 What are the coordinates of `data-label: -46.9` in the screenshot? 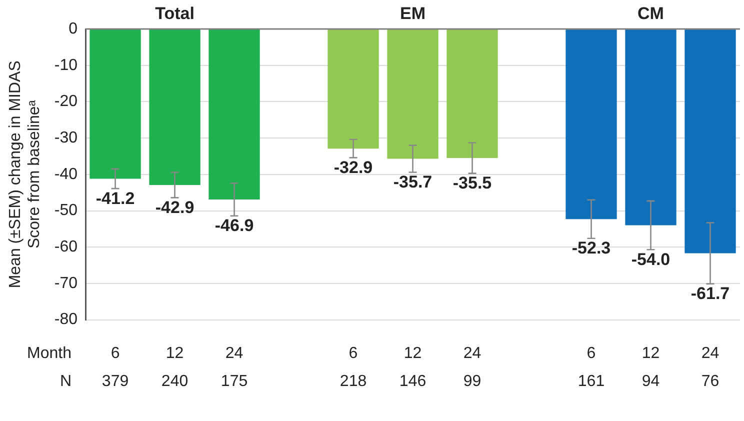 It's located at (234, 226).